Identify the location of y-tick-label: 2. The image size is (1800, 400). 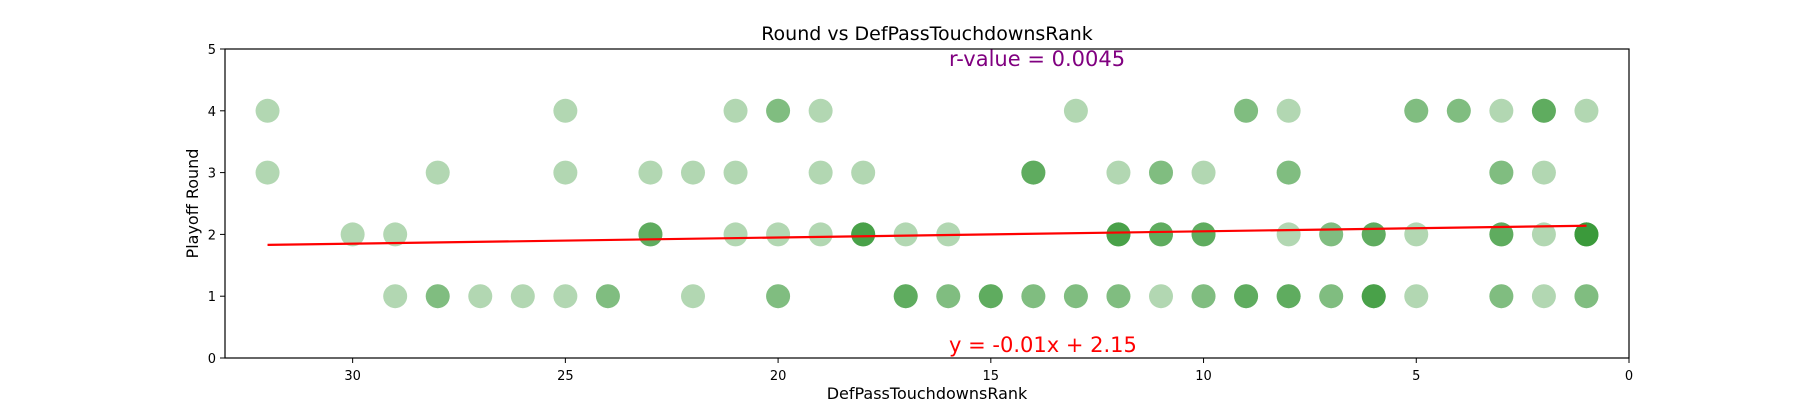
(212, 235).